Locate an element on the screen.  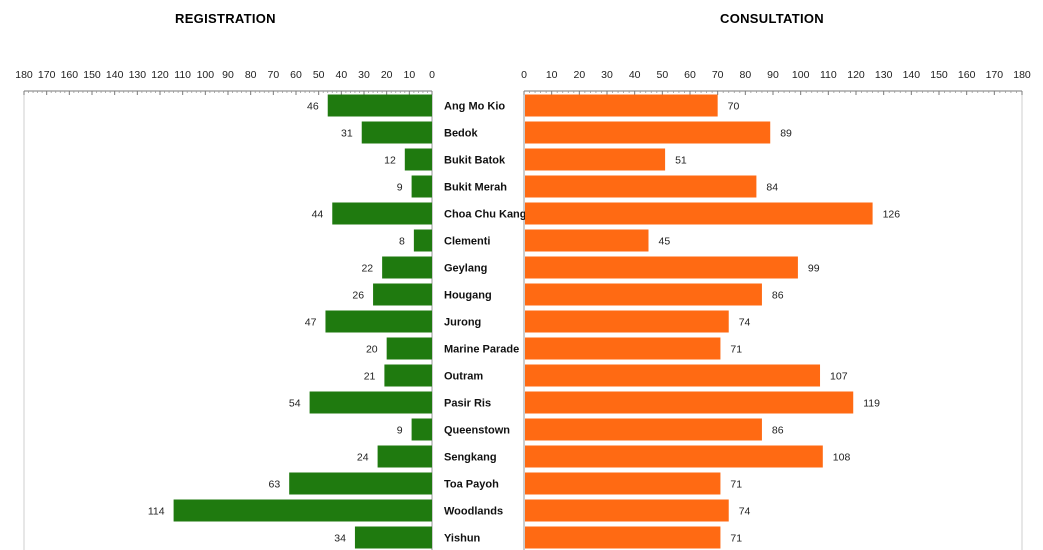
registration-value-label: 26 is located at coordinates (358, 296).